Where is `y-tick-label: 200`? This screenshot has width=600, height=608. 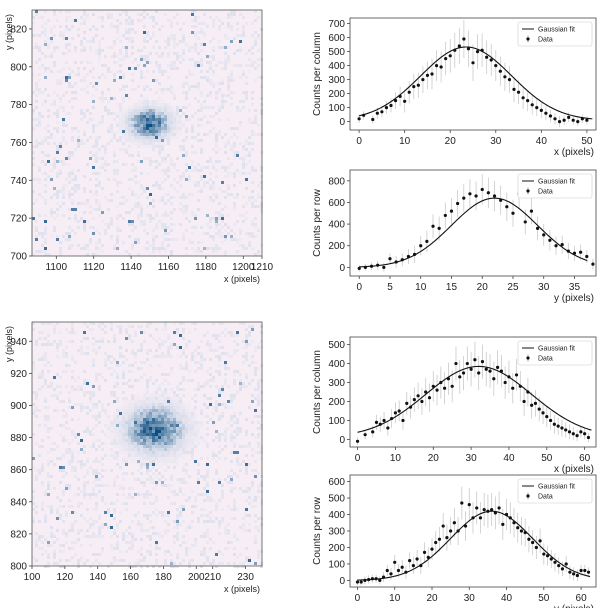 y-tick-label: 200 is located at coordinates (336, 548).